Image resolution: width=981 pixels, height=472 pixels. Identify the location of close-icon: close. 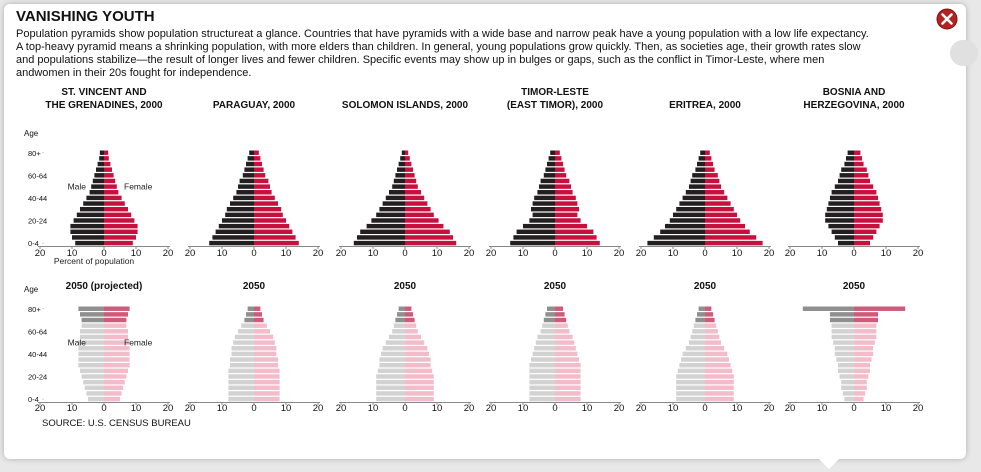
(947, 19).